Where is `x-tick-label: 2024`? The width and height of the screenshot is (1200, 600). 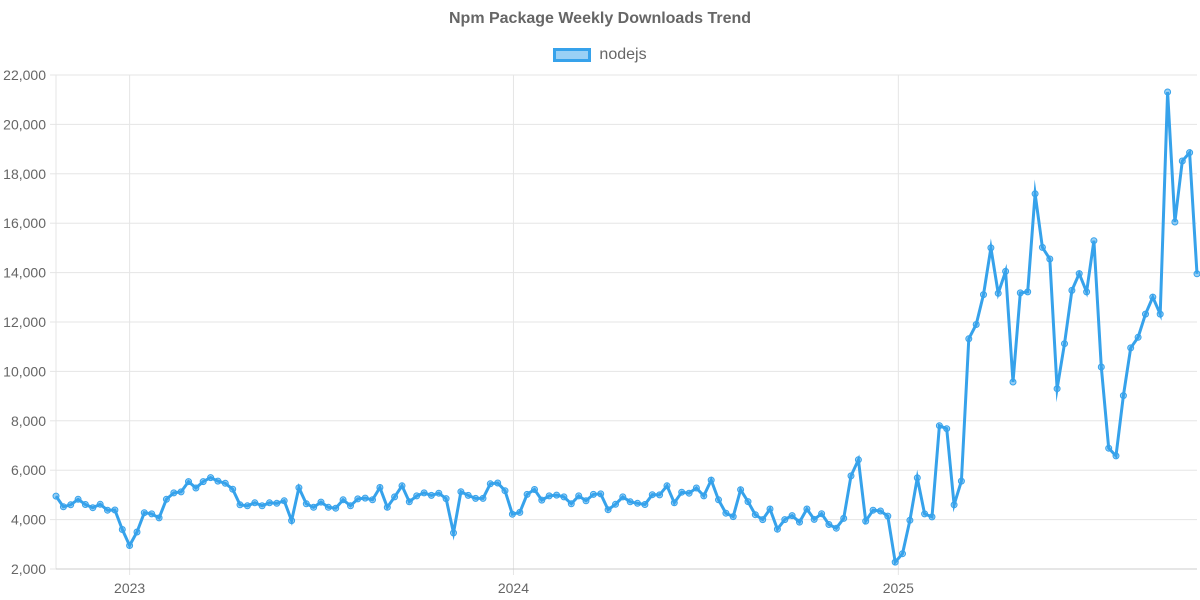 x-tick-label: 2024 is located at coordinates (513, 588).